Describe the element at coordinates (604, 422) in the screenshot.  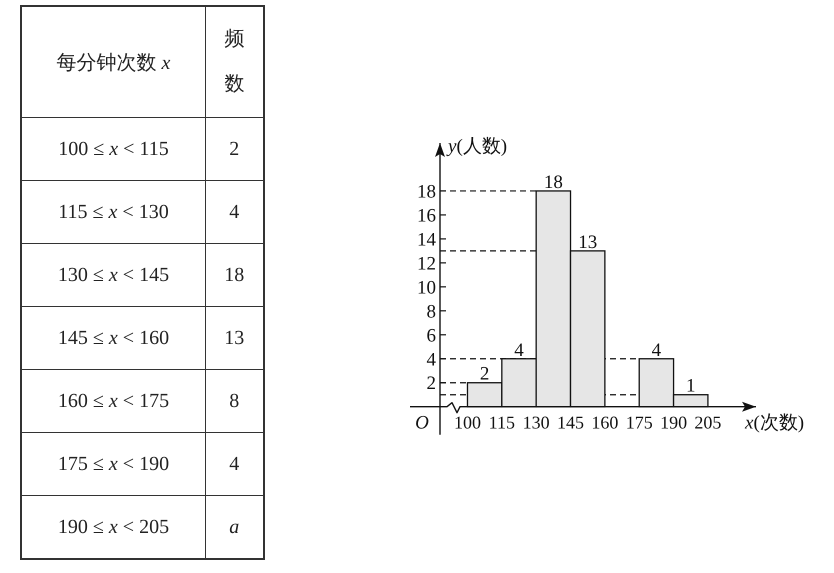
I see `x-tick-label: 160` at that location.